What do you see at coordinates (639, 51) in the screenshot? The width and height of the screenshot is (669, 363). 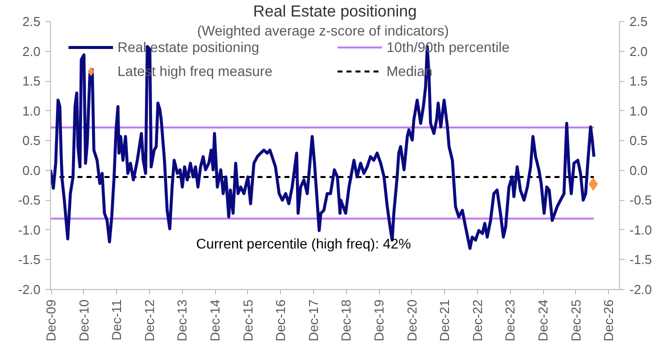 I see `y2-tick-label: 2.0` at bounding box center [639, 51].